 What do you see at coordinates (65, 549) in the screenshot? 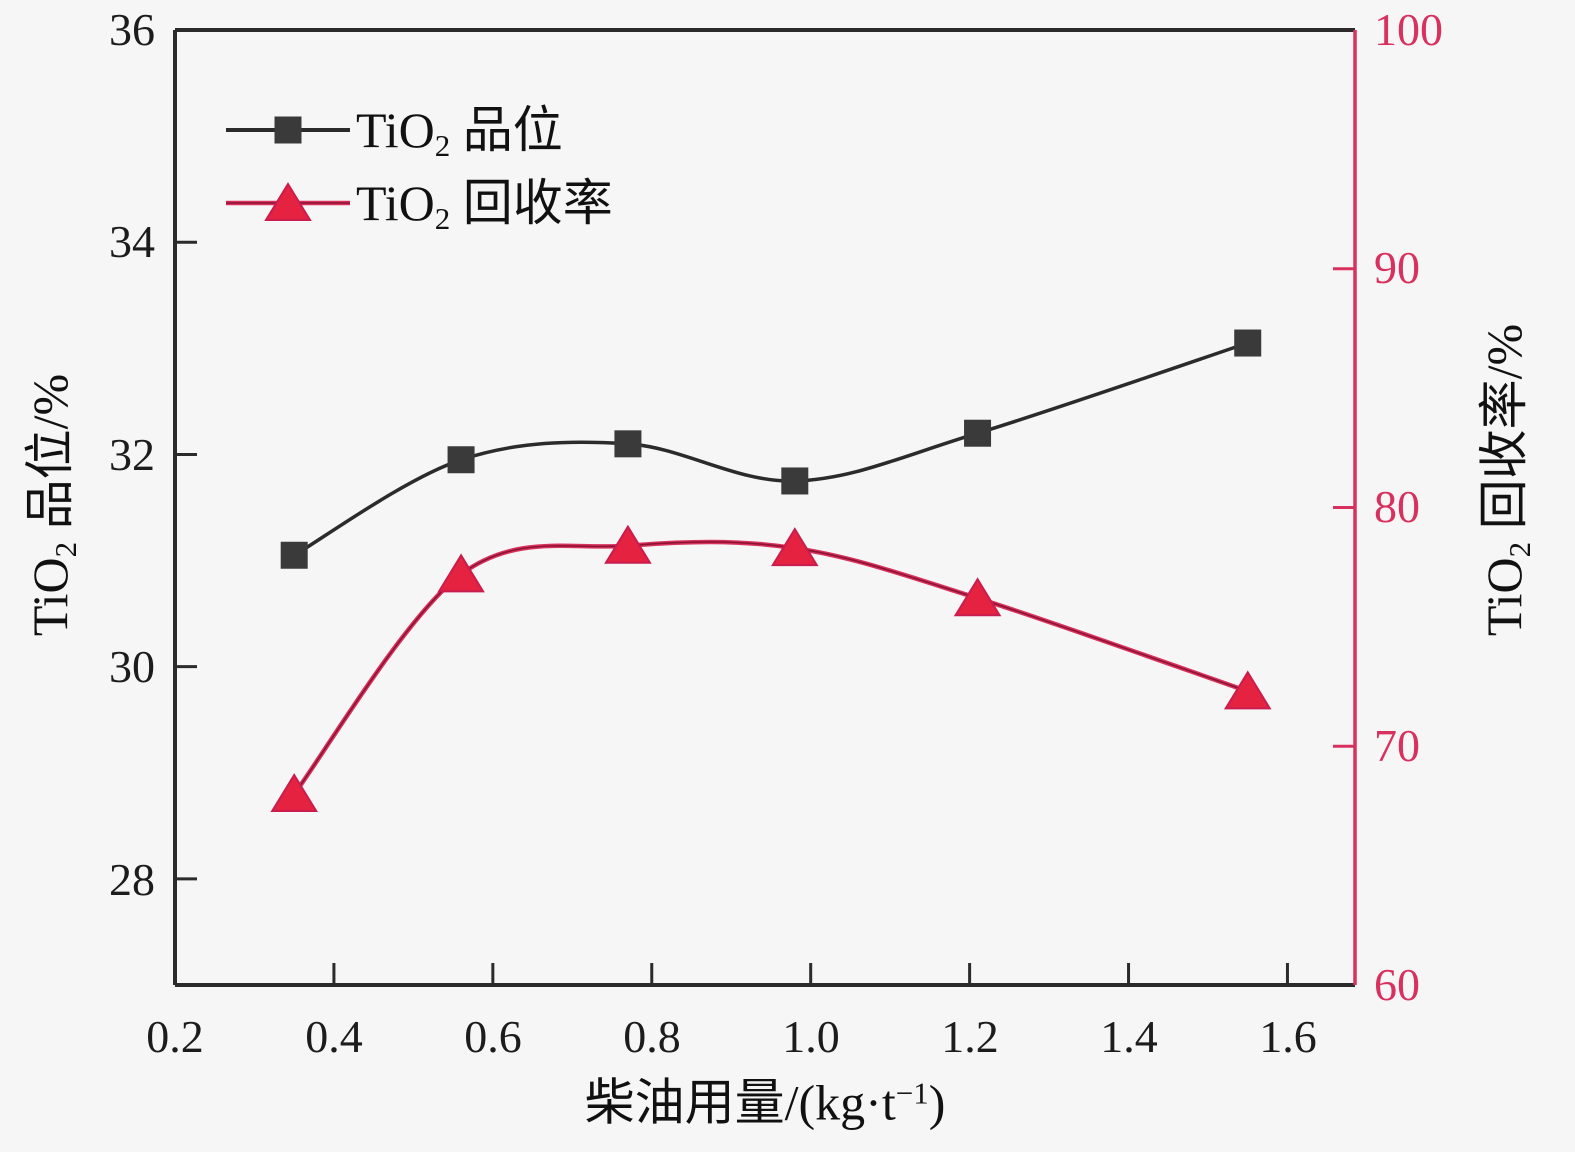
I see `y-left-title-sub: 2` at bounding box center [65, 549].